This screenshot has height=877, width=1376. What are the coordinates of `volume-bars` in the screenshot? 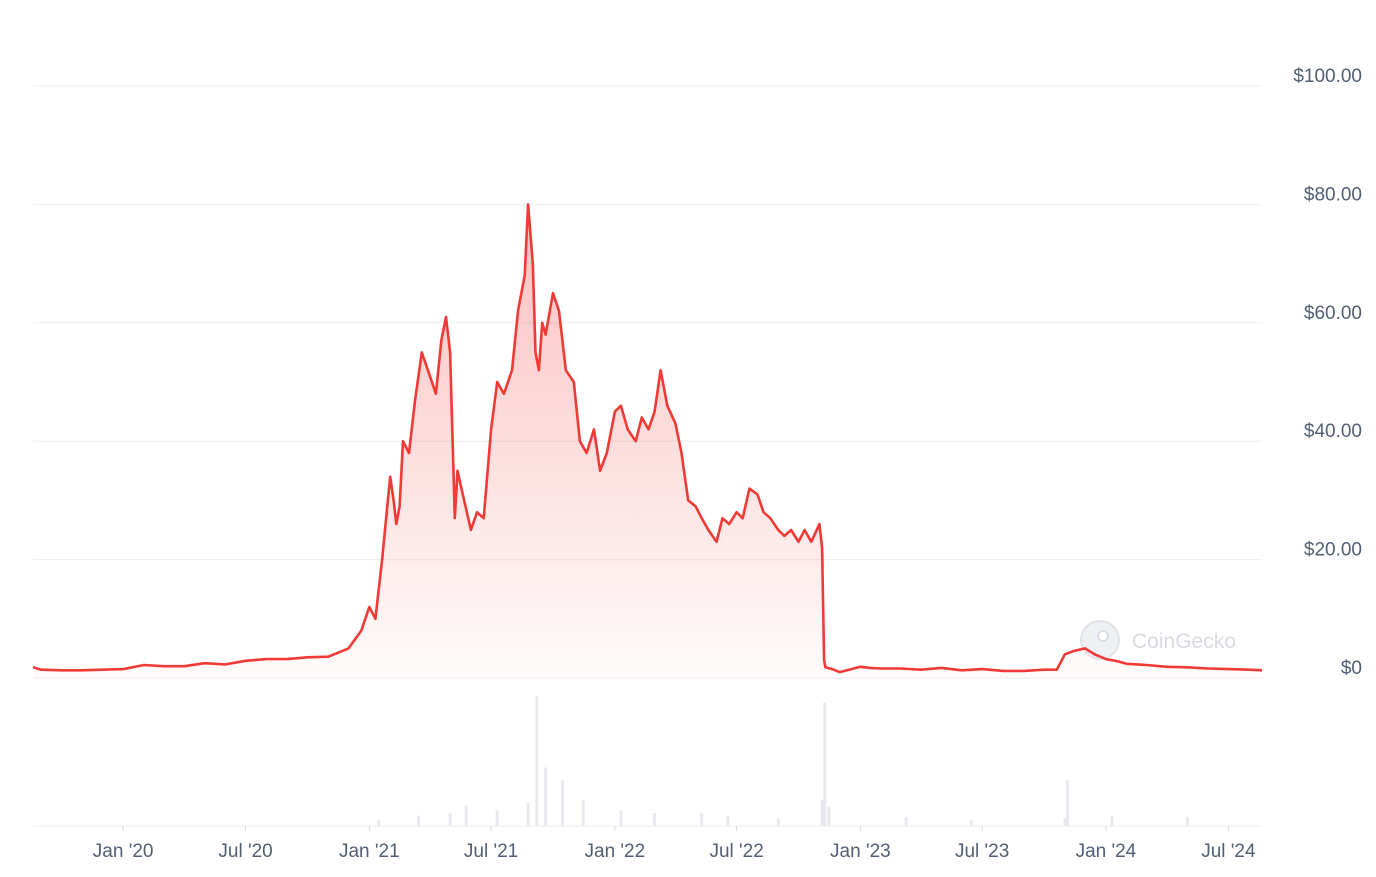 It's located at (783, 761).